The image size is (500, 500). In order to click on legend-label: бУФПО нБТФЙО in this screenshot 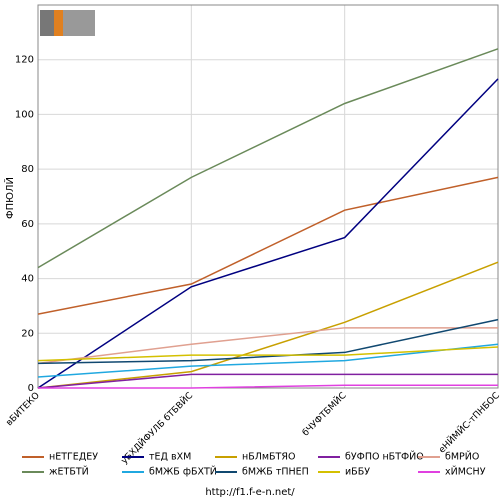, I will do `click(384, 457)`.